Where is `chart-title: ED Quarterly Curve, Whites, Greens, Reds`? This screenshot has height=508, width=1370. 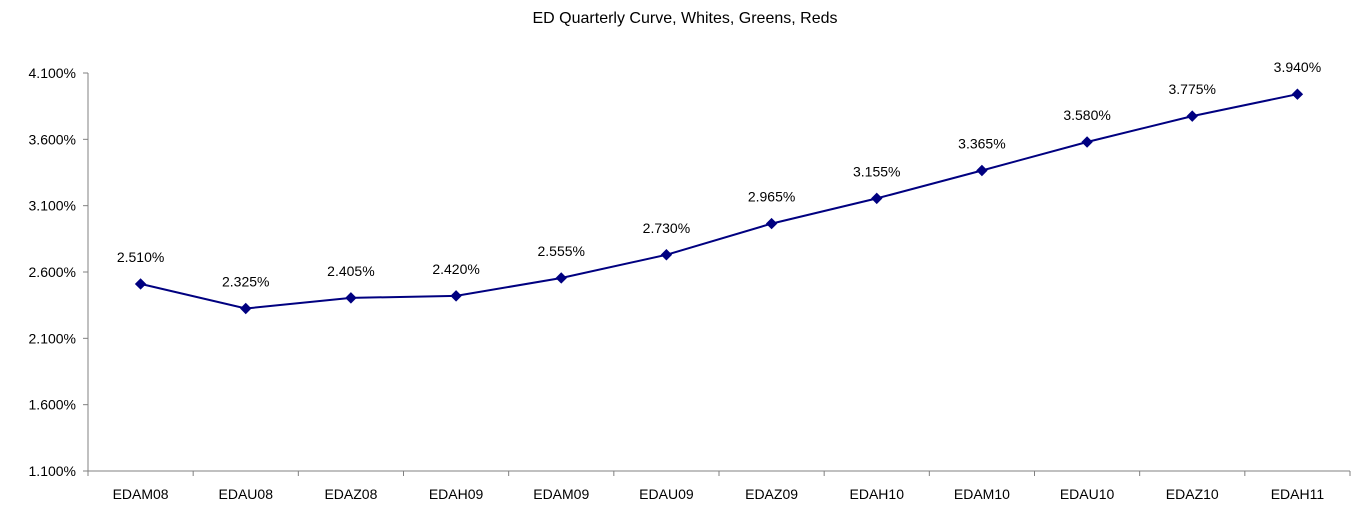
chart-title: ED Quarterly Curve, Whites, Greens, Reds is located at coordinates (685, 18).